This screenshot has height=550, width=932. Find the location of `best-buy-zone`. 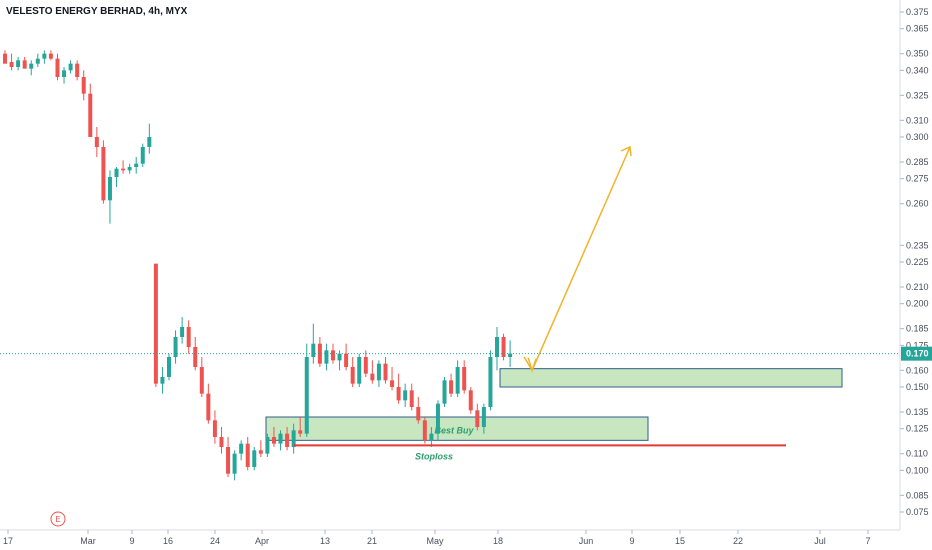

best-buy-zone is located at coordinates (457, 428).